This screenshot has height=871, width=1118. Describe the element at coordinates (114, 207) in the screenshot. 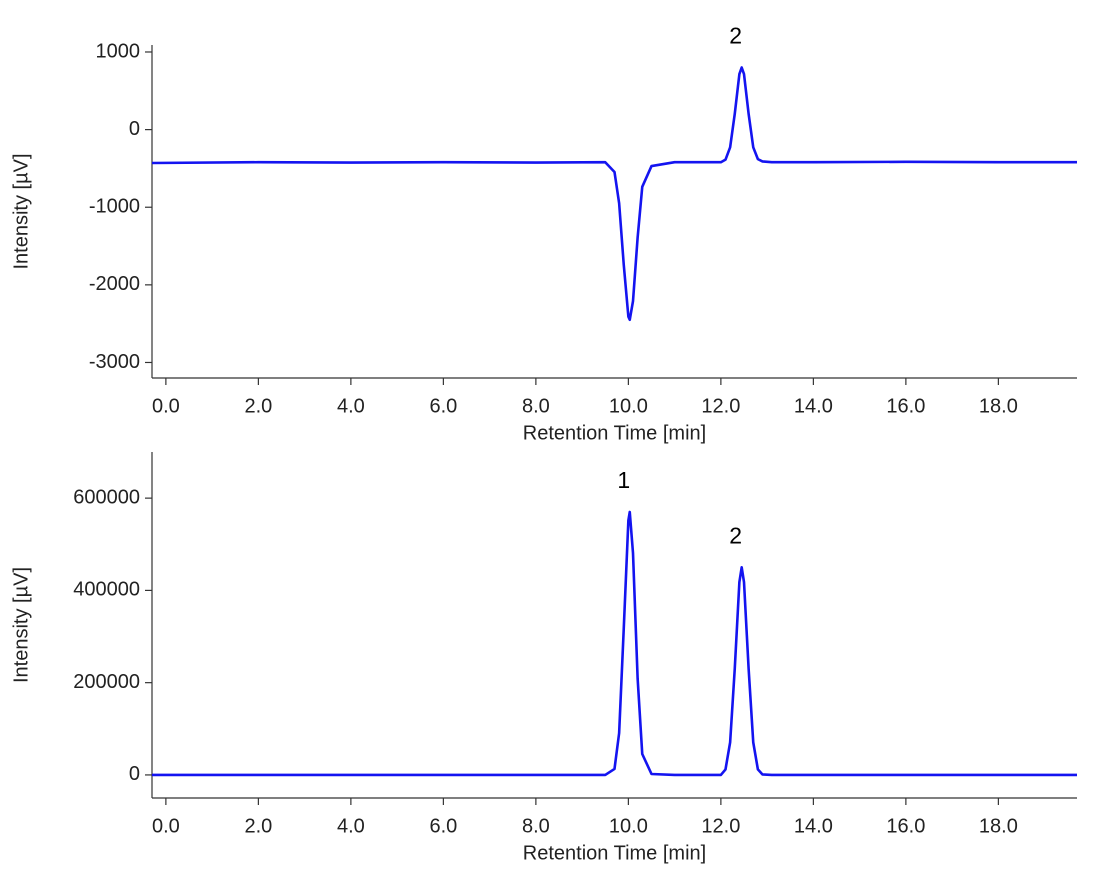

I see `y-tick-label: -1000` at that location.